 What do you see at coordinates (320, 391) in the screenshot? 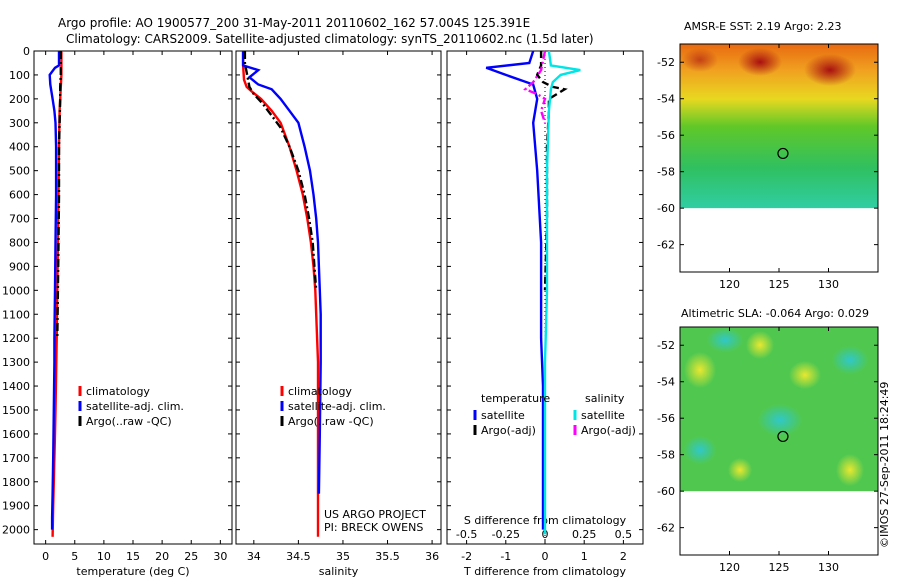
I see `salinity-legend-label: climatology` at bounding box center [320, 391].